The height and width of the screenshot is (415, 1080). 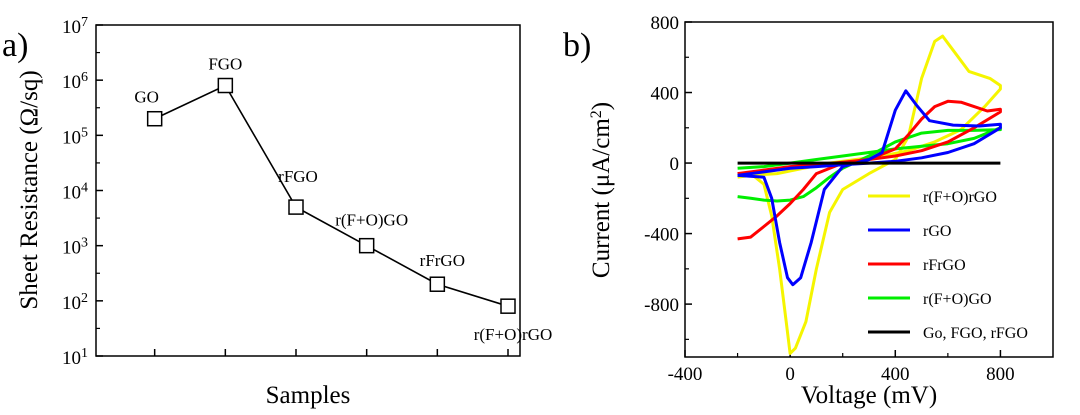 I want to click on y-tick-label: 10³, so click(x=75, y=247).